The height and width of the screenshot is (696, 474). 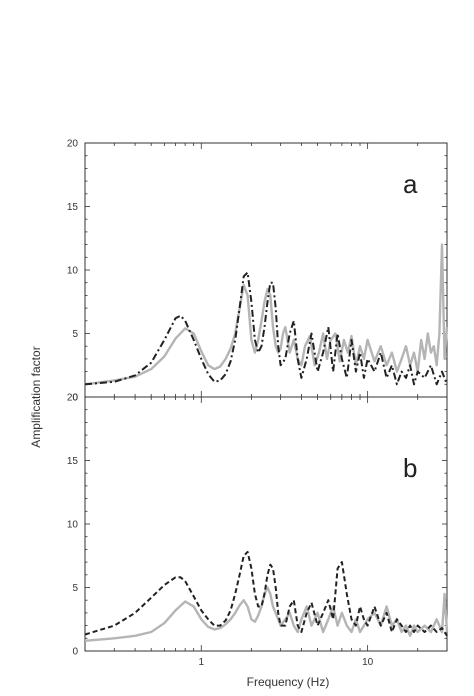 What do you see at coordinates (266, 614) in the screenshot?
I see `panel-b-series-solid-line` at bounding box center [266, 614].